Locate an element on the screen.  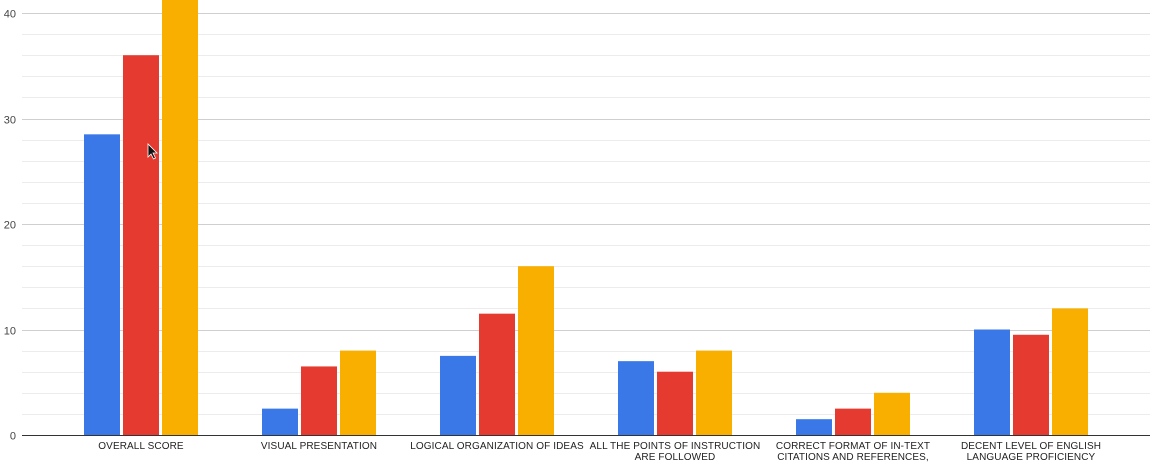
mouse-cursor is located at coordinates (152, 151).